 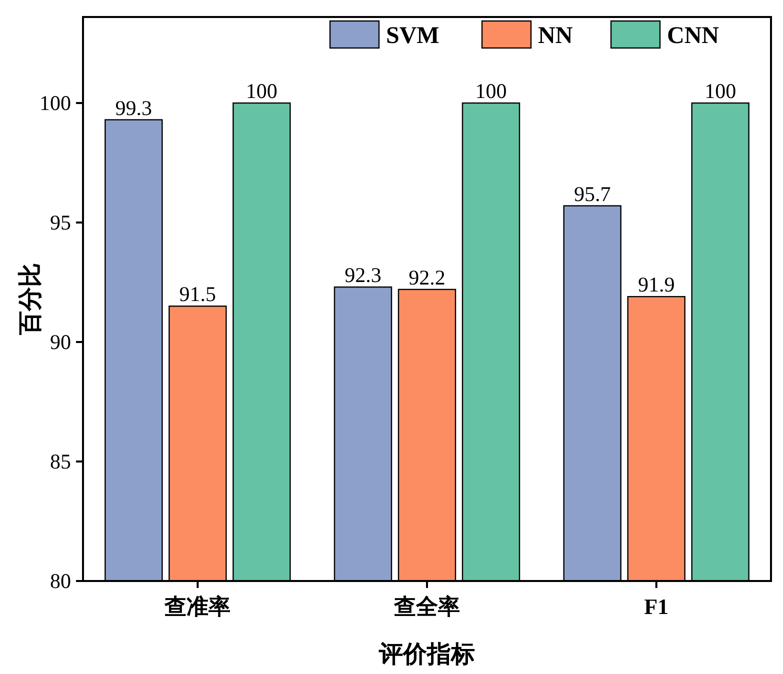 I want to click on data-label: 92.3, so click(x=363, y=275).